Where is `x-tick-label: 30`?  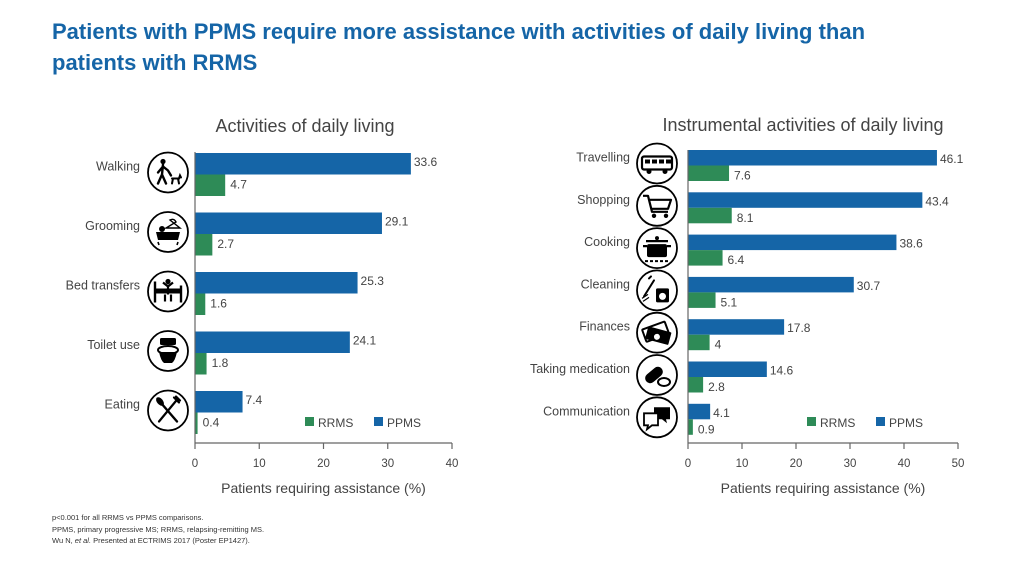
x-tick-label: 30 is located at coordinates (850, 464).